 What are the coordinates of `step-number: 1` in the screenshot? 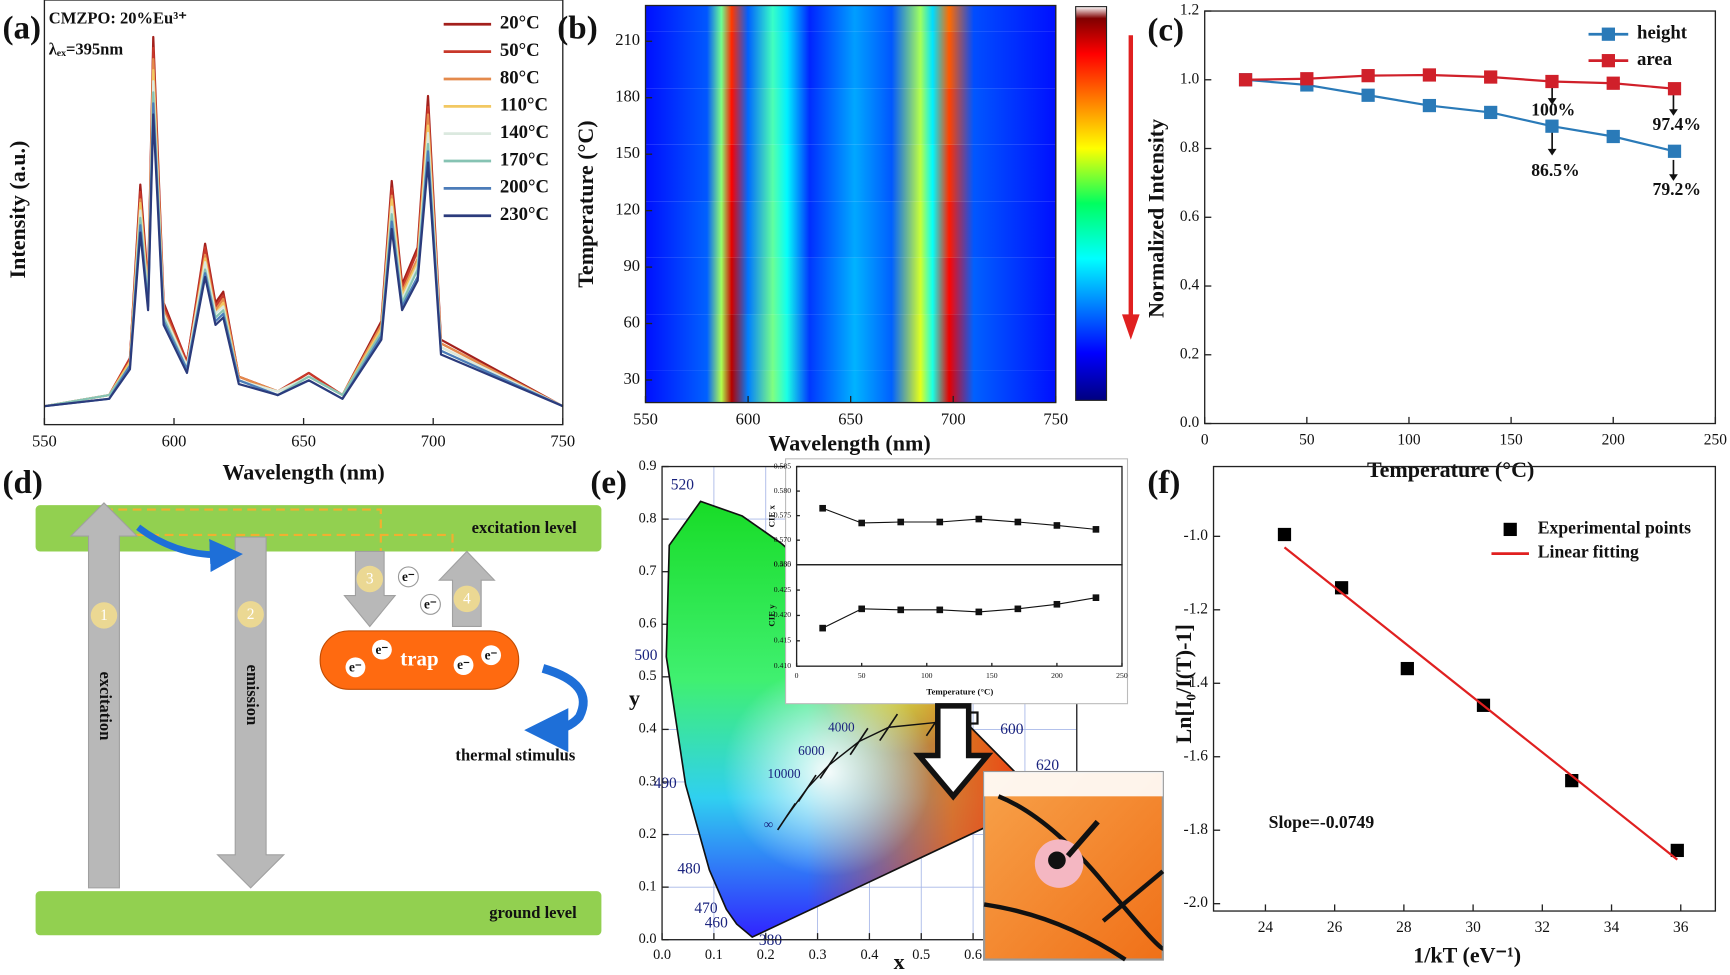 It's located at (104, 615).